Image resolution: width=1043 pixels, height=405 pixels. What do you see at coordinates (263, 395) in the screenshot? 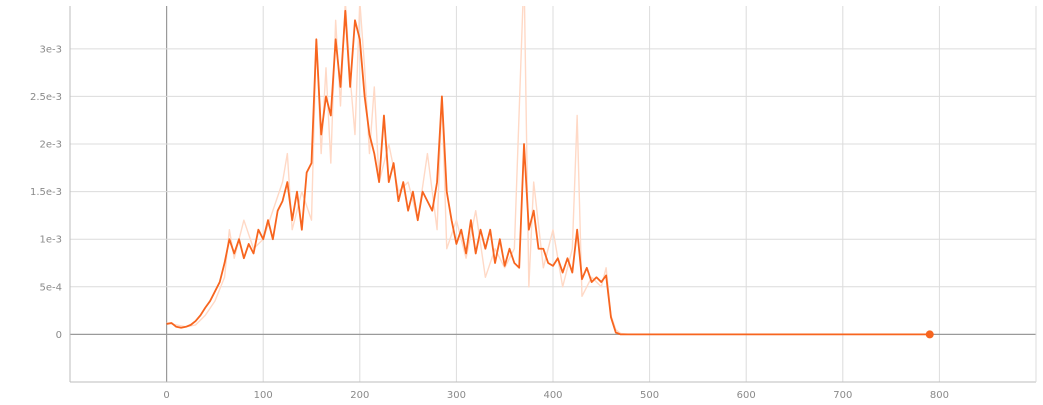
I see `x-tick-label: 100` at bounding box center [263, 395].